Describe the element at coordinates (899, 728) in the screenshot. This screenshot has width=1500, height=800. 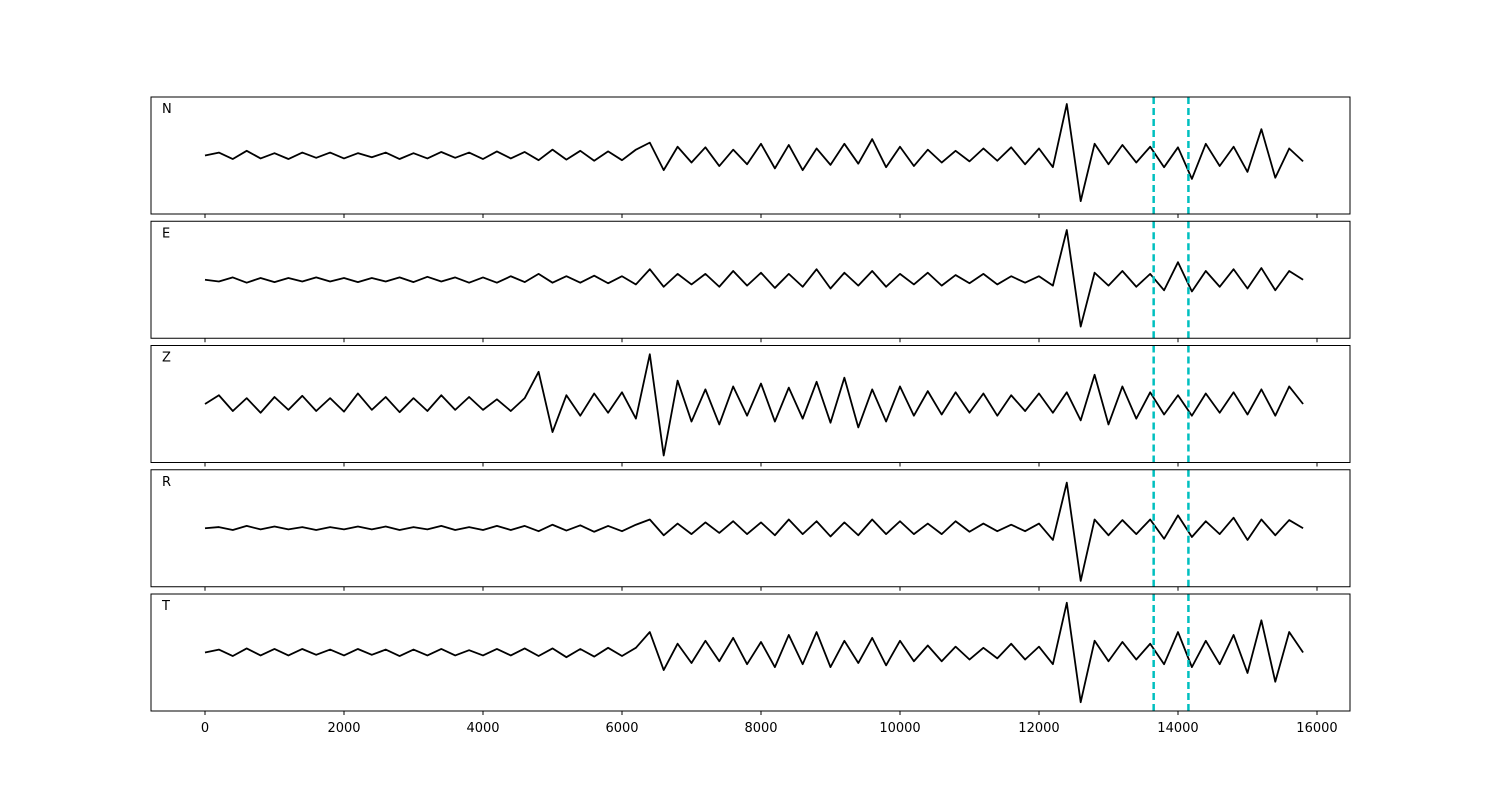
I see `x-tick-label: 10000` at that location.